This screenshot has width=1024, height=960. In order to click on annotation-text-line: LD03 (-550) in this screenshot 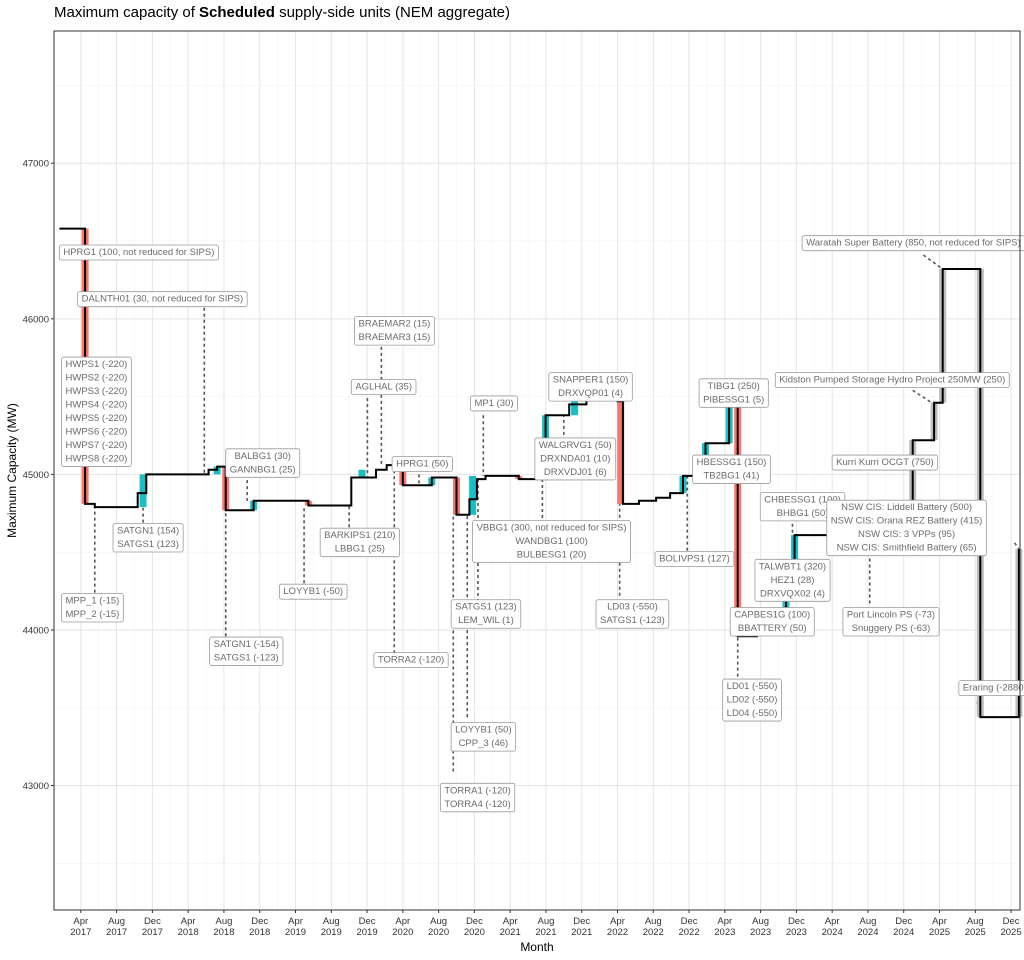, I will do `click(632, 607)`.